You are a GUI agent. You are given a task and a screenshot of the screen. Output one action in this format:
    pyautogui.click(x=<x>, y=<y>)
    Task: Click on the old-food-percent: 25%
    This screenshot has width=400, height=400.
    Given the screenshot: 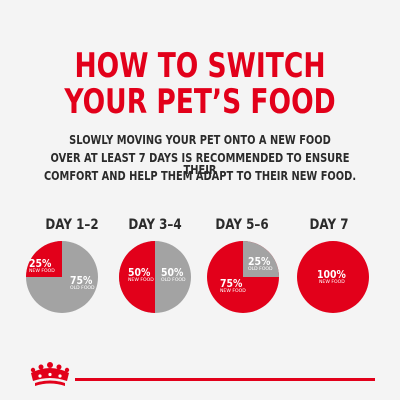 What is the action you would take?
    pyautogui.click(x=259, y=261)
    